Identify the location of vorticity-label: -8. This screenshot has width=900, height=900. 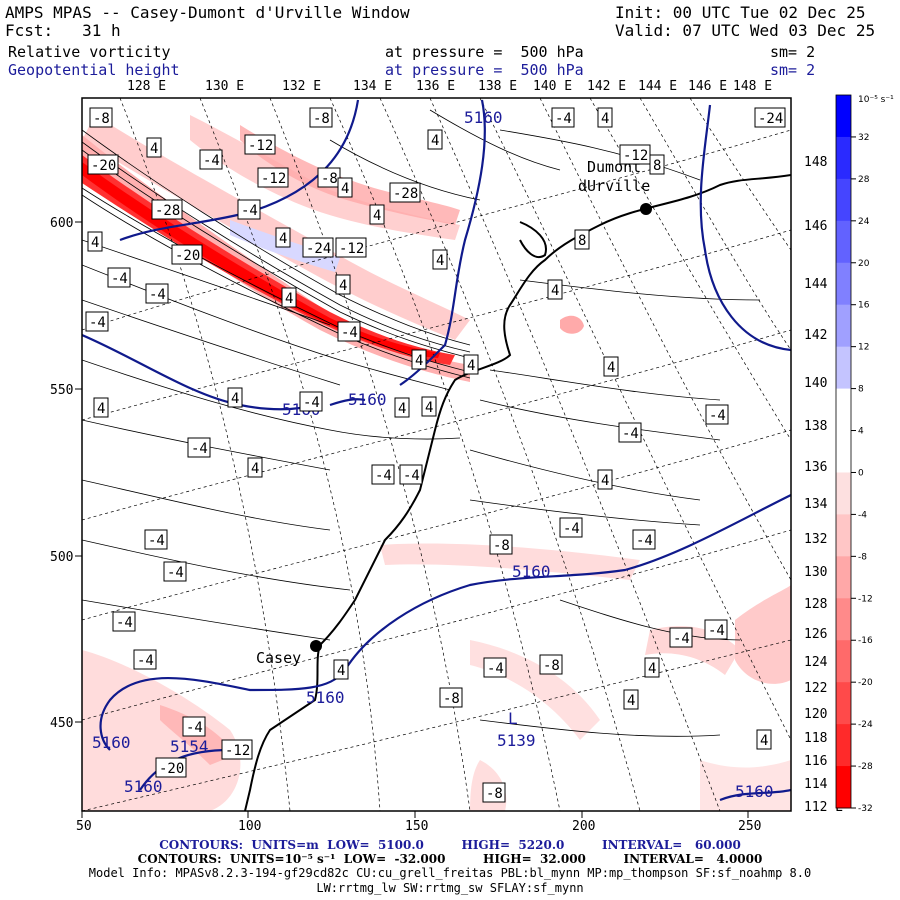
(329, 177).